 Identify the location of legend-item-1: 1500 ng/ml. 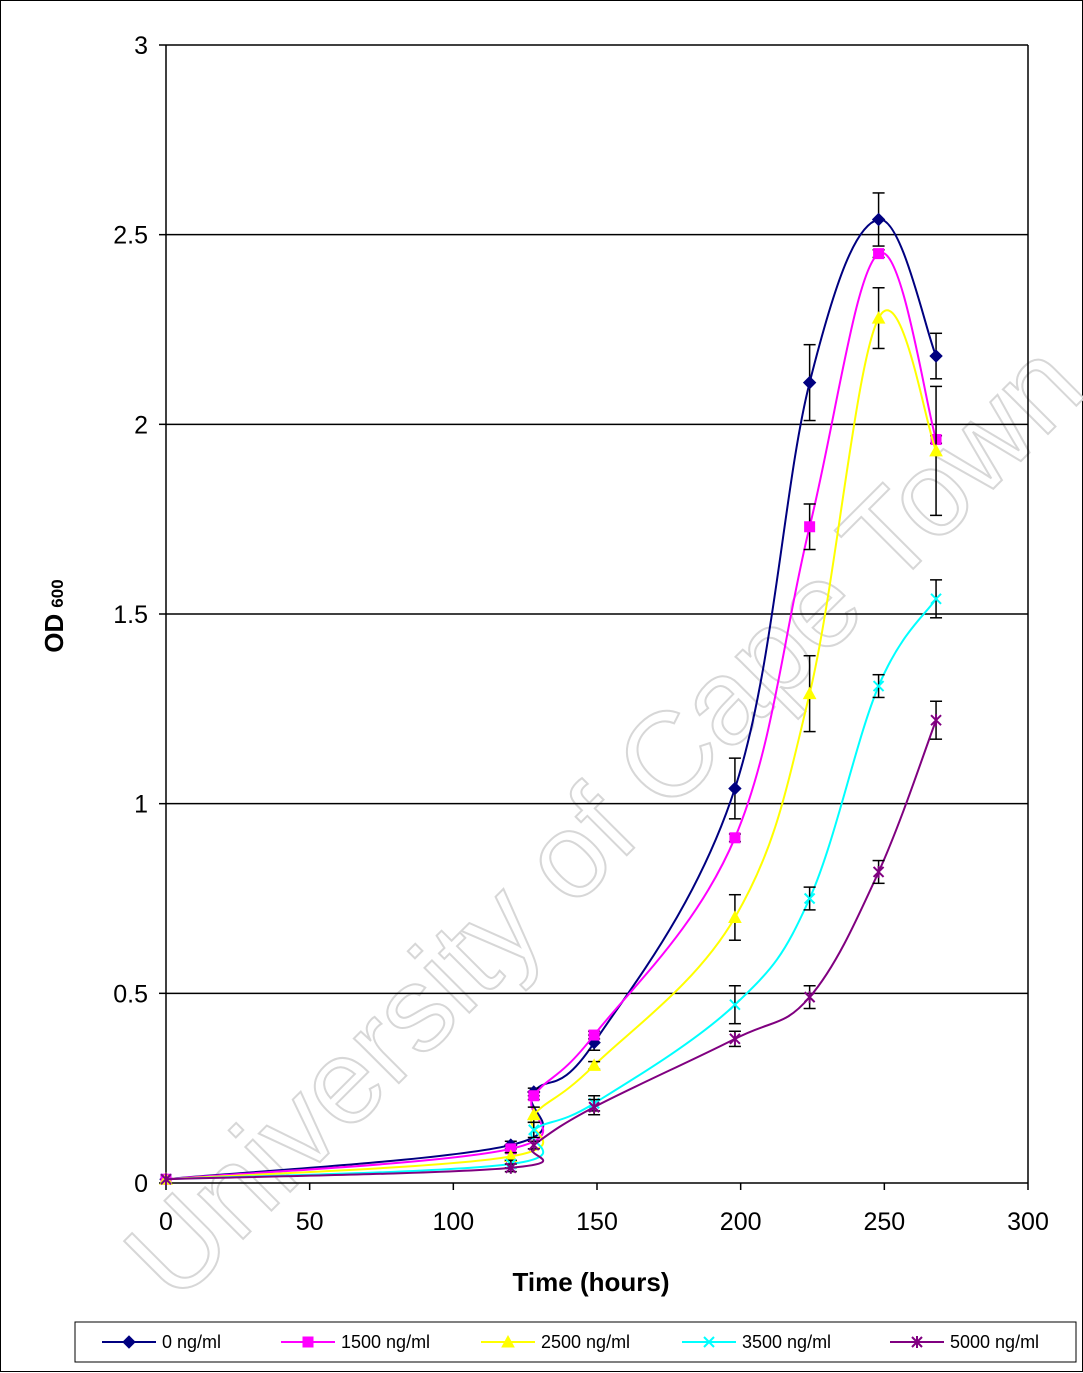
(355, 1342).